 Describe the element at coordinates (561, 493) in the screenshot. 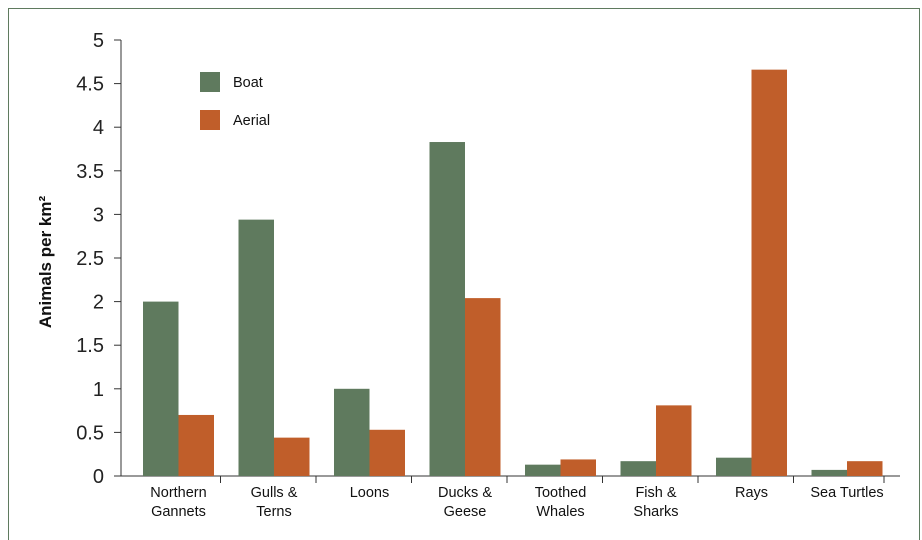

I see `x-category-label: Toothed` at that location.